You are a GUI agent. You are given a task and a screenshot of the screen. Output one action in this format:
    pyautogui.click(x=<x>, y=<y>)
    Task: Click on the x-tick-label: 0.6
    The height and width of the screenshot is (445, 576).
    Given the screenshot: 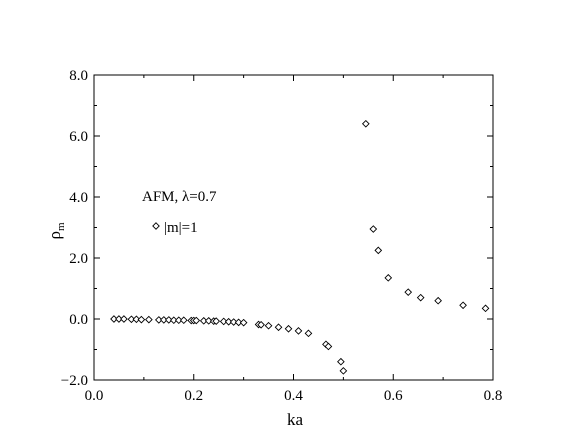 What is the action you would take?
    pyautogui.click(x=393, y=396)
    